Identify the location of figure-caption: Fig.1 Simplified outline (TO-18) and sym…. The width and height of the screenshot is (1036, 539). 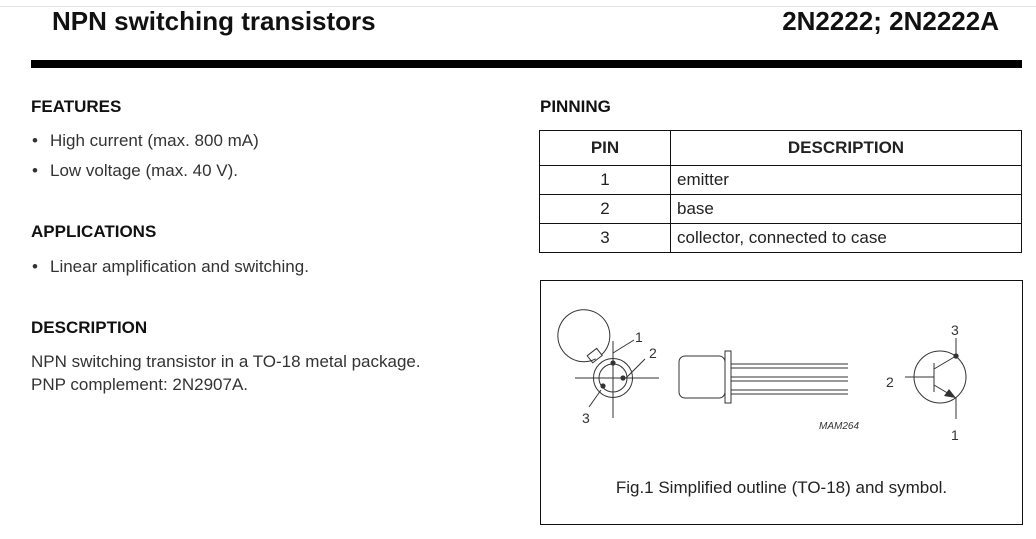
(781, 487).